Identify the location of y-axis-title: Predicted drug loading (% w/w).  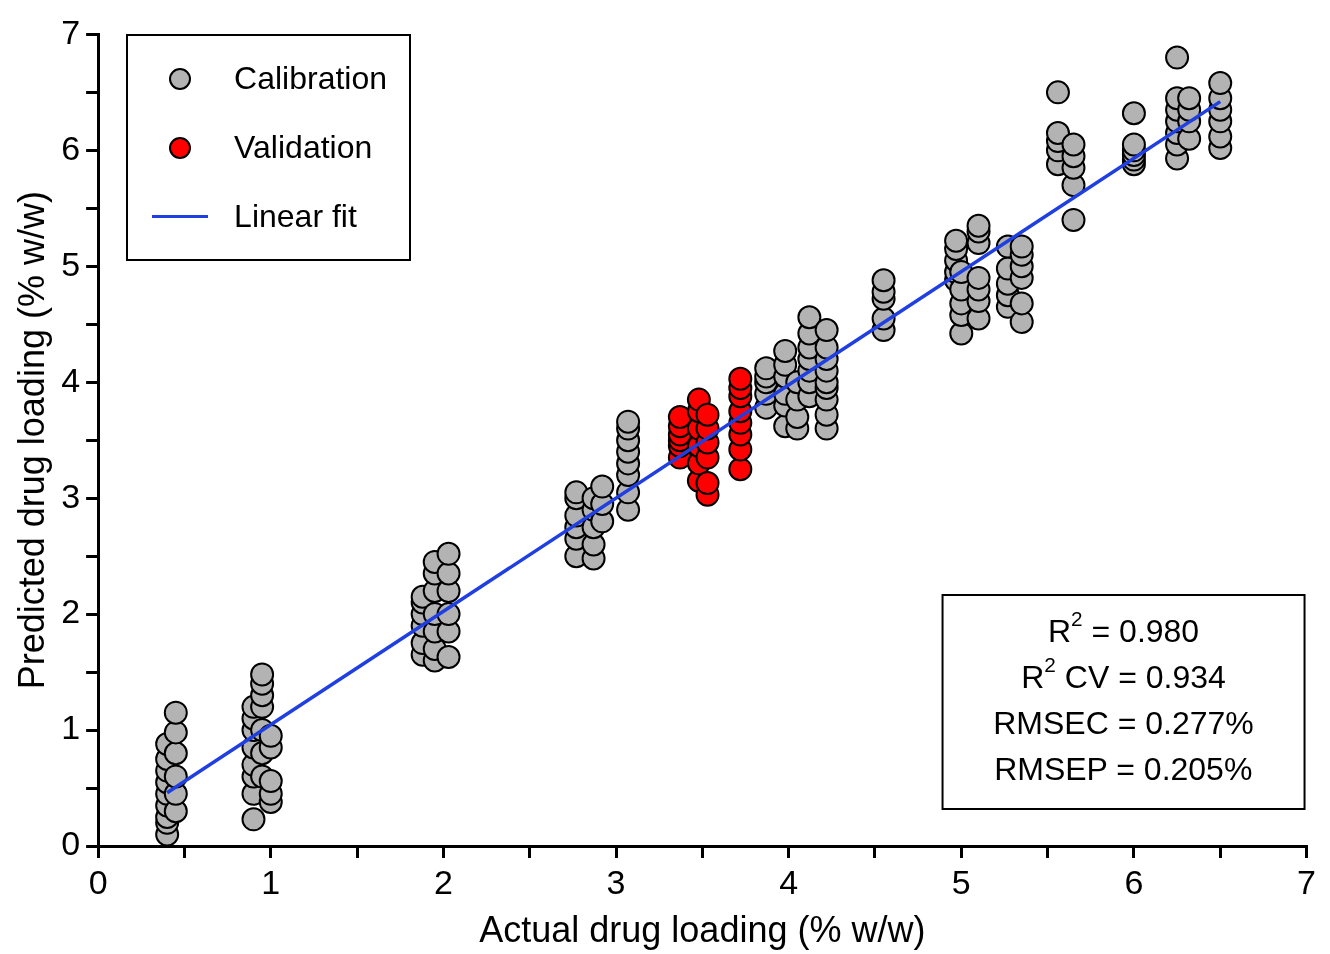
(31, 440).